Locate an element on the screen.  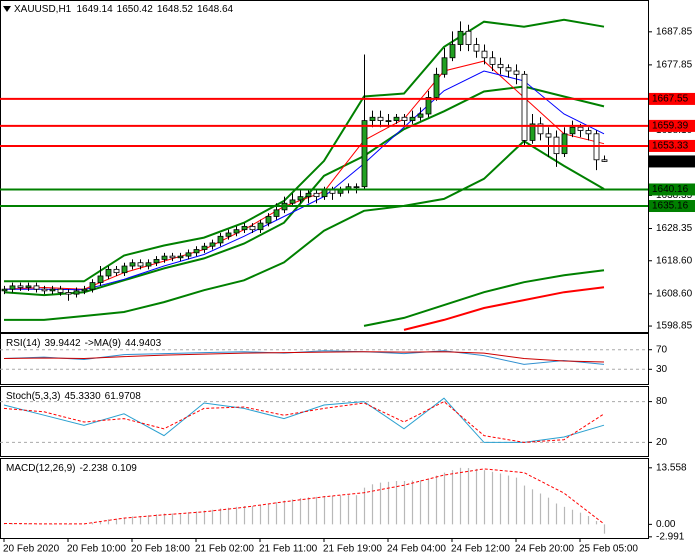
x-tick-label: 20 Feb 10:00 is located at coordinates (96, 549).